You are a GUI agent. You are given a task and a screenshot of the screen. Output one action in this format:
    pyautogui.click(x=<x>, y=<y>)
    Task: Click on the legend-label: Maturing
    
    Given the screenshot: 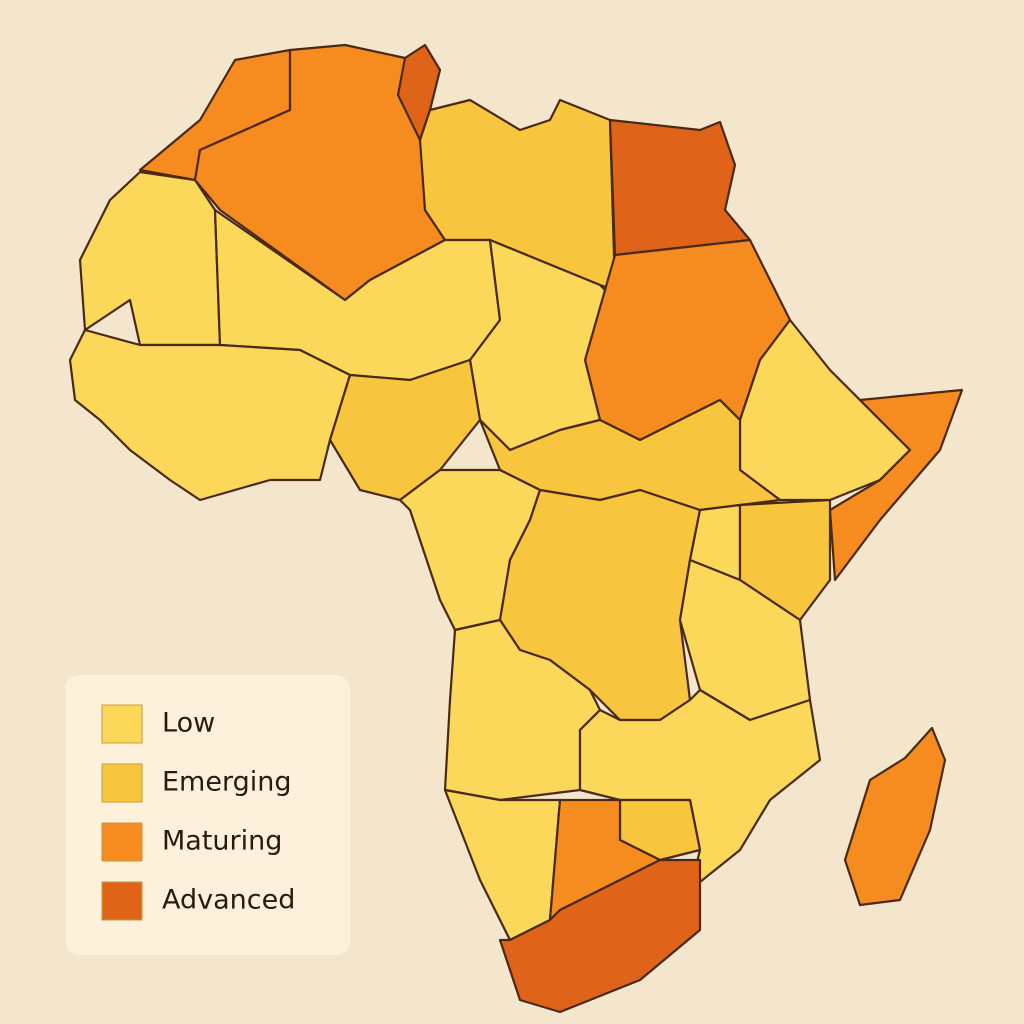 What is the action you would take?
    pyautogui.click(x=222, y=841)
    